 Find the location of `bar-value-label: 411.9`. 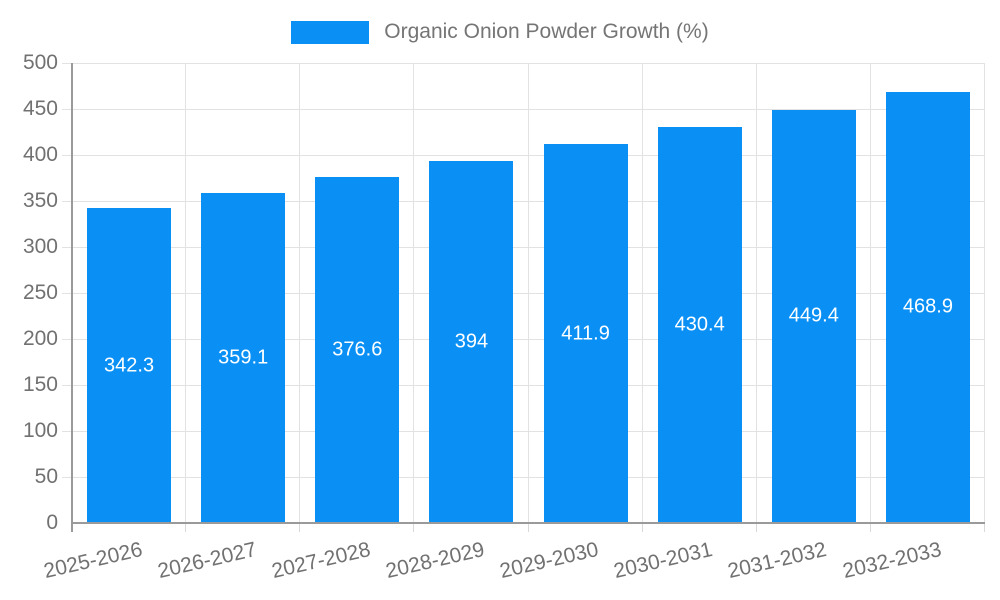

bar-value-label: 411.9 is located at coordinates (585, 333).